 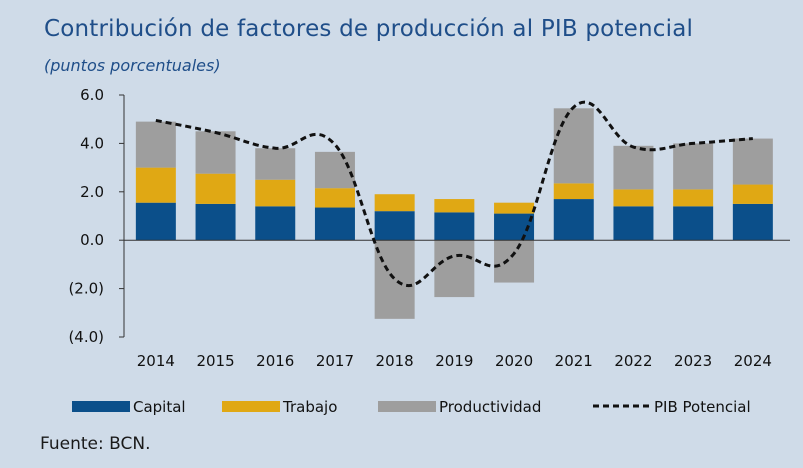 I want to click on x-tick-label-2018: 2018, so click(x=395, y=361).